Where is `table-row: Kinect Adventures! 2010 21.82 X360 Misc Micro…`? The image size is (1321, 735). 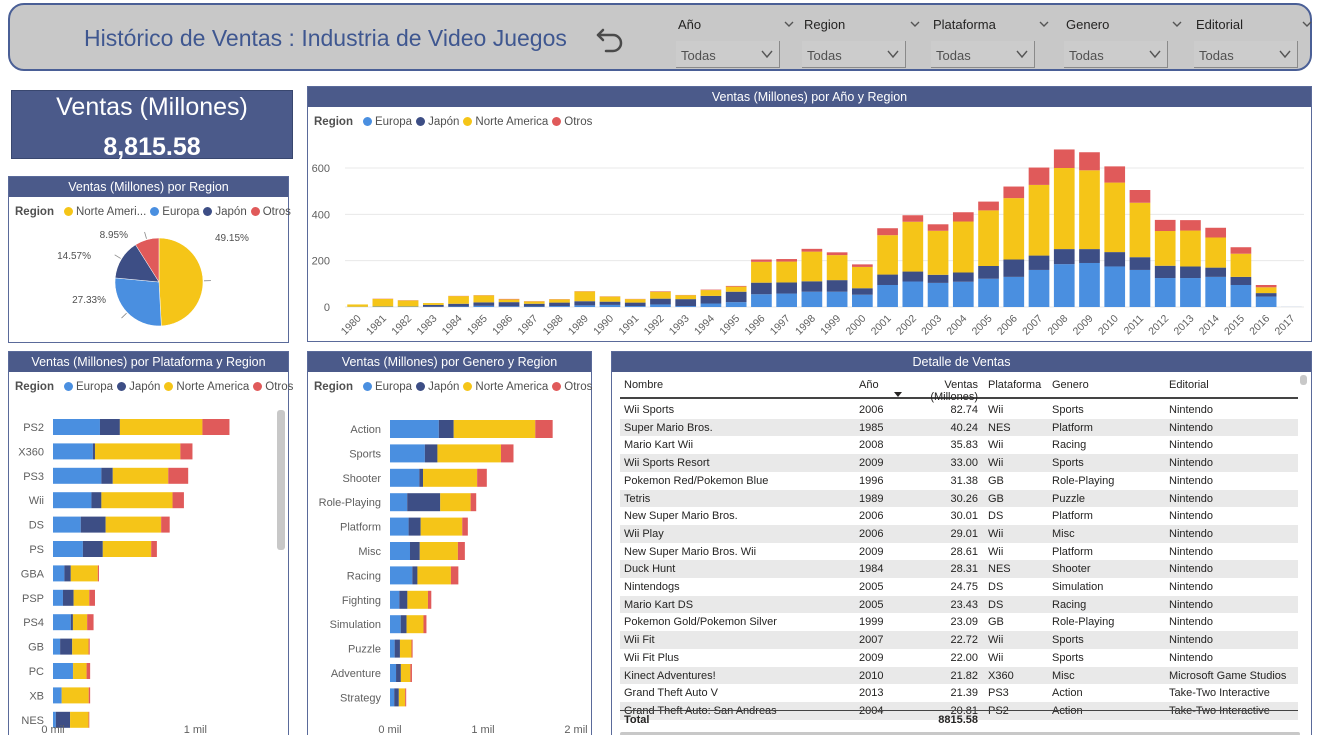 table-row: Kinect Adventures! 2010 21.82 X360 Misc Micro… is located at coordinates (959, 675).